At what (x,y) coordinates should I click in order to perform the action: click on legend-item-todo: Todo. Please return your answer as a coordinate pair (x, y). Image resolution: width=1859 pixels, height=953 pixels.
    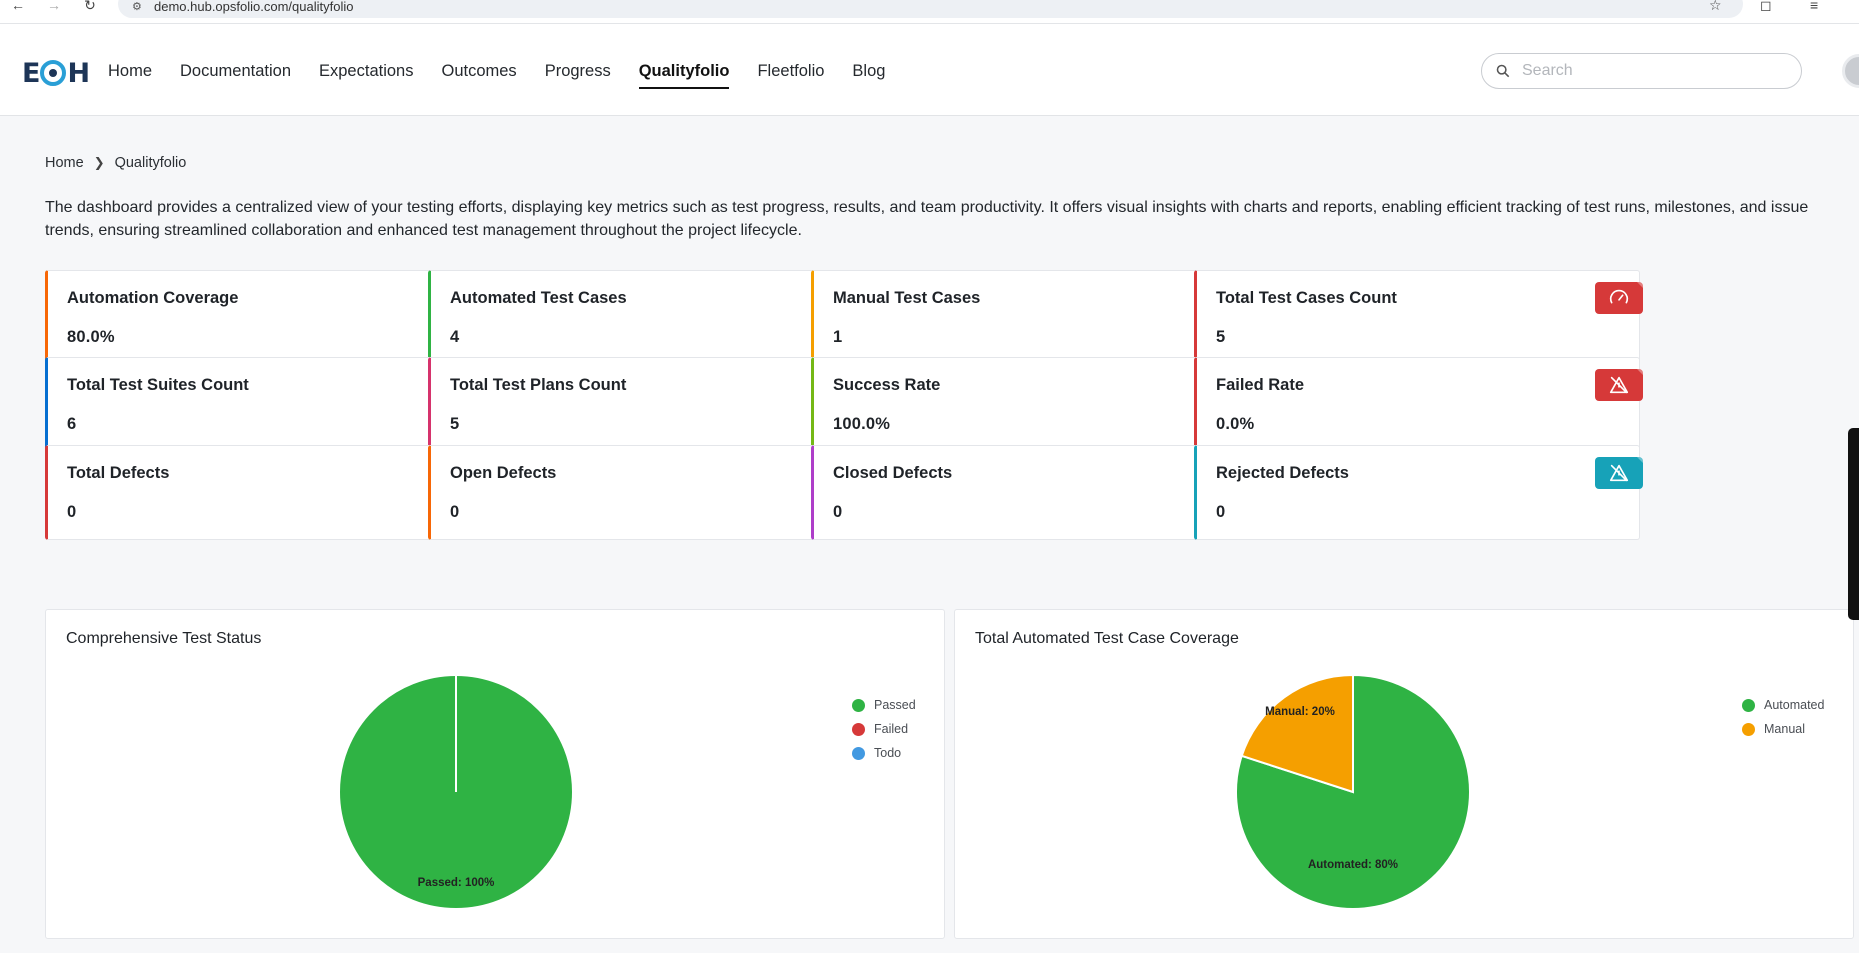
    Looking at the image, I should click on (884, 753).